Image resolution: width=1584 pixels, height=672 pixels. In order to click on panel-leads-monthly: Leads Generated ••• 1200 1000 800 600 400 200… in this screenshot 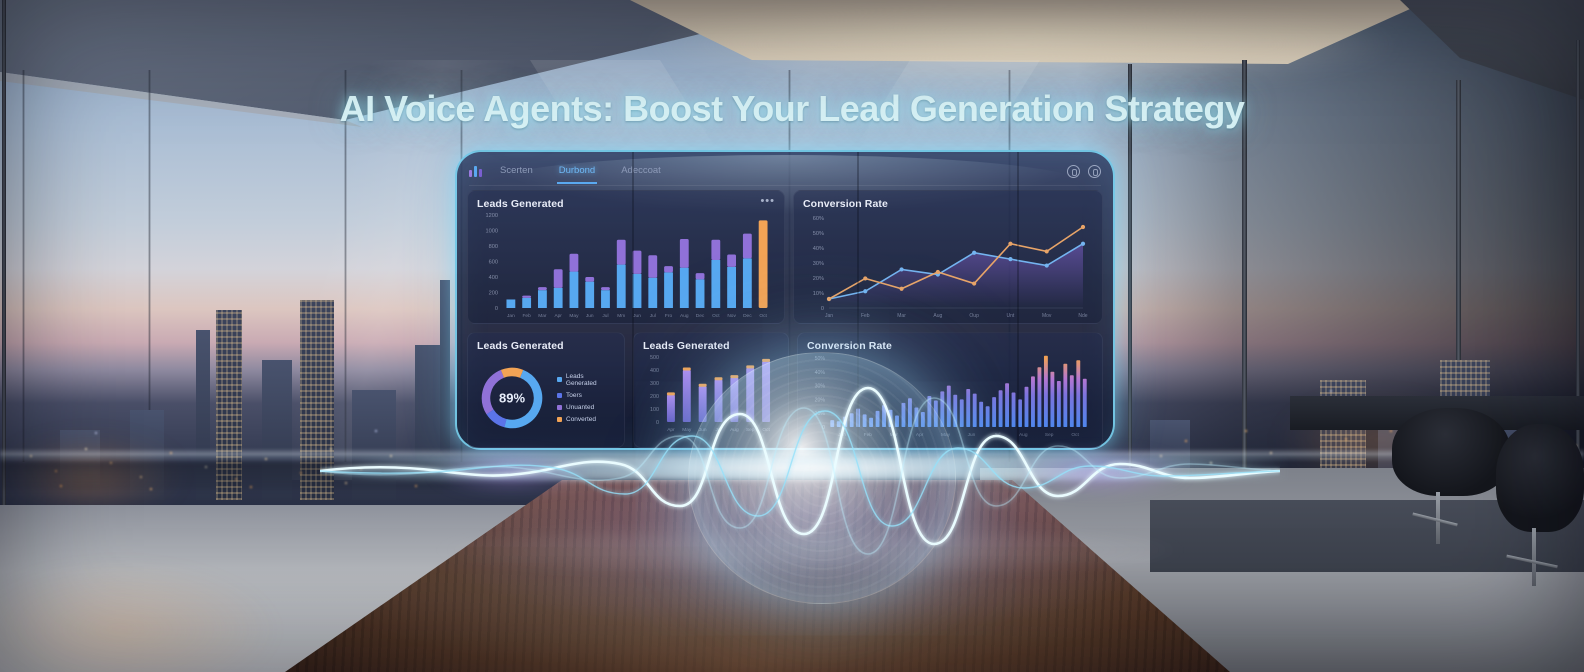, I will do `click(626, 257)`.